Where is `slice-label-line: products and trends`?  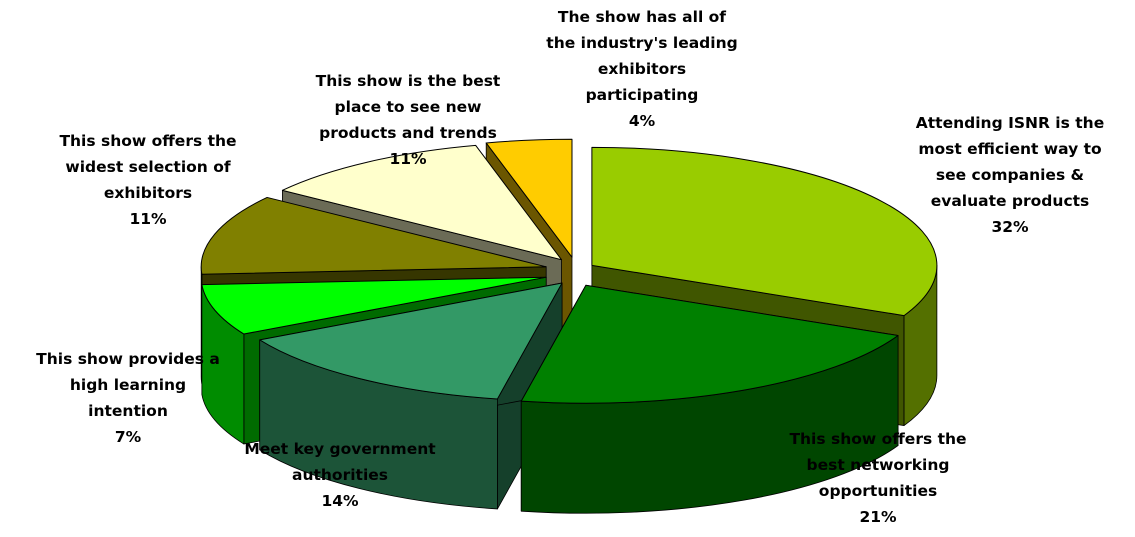 slice-label-line: products and trends is located at coordinates (408, 133).